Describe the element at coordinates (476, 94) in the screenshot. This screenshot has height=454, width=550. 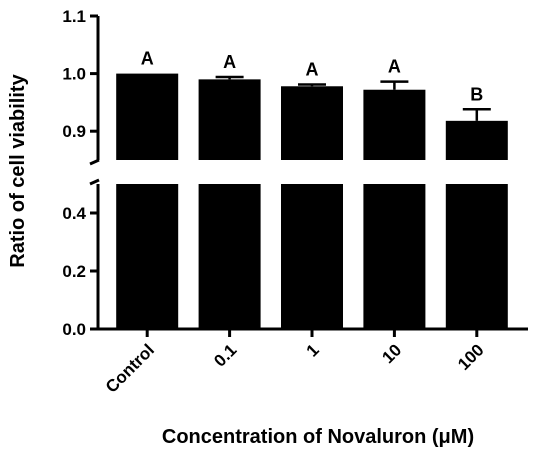
I see `significance-label: B` at that location.